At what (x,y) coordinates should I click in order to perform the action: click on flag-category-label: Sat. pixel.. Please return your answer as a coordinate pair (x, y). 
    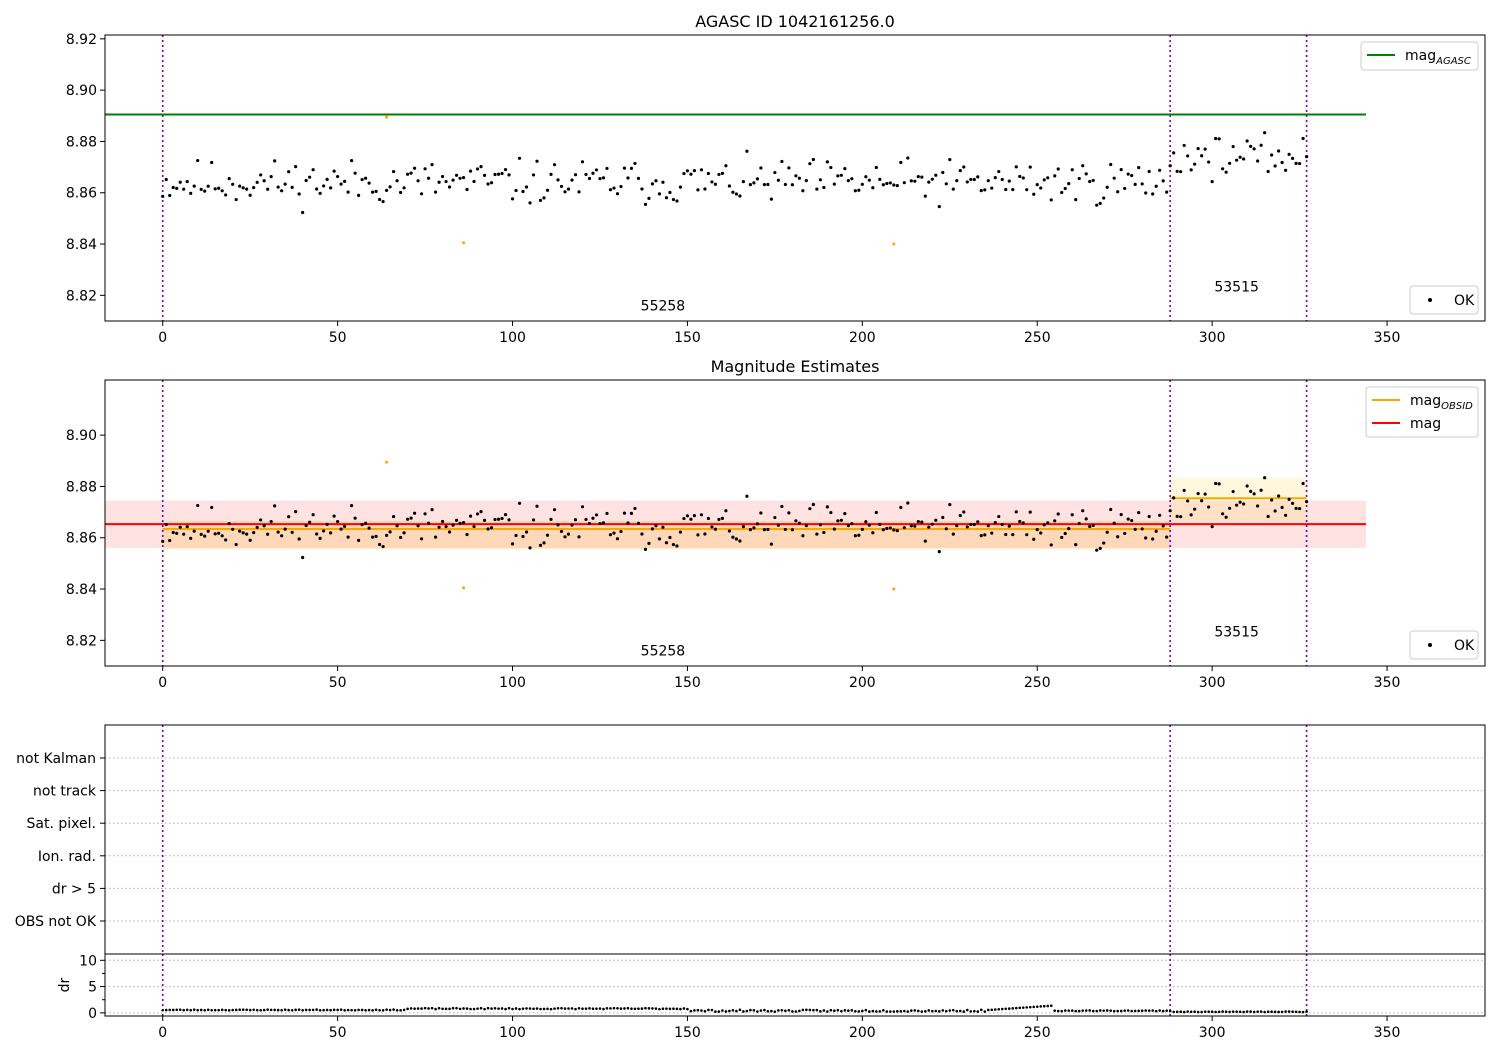
    Looking at the image, I should click on (61, 824).